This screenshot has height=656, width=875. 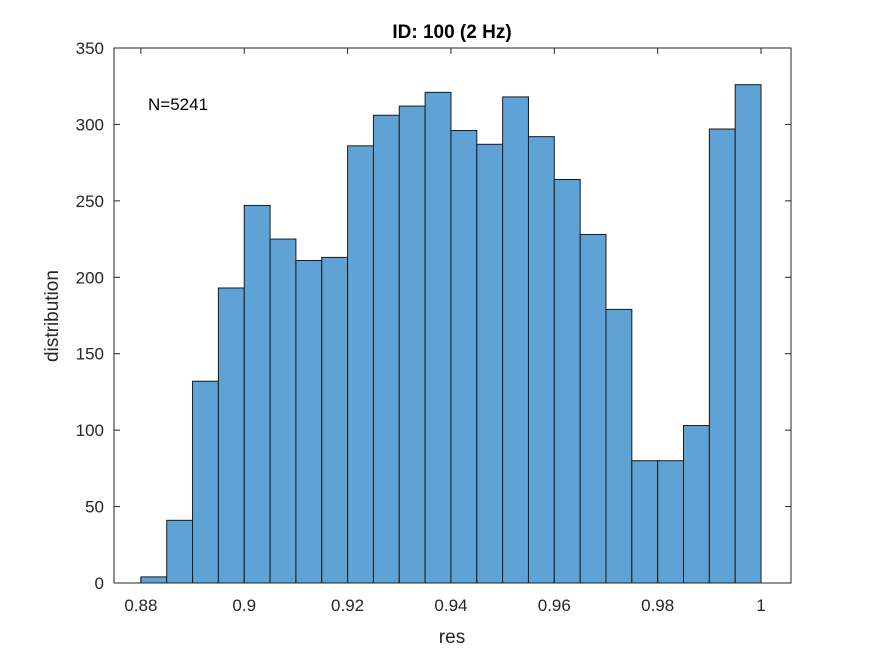 I want to click on x-tick-label: 0.96, so click(x=554, y=605).